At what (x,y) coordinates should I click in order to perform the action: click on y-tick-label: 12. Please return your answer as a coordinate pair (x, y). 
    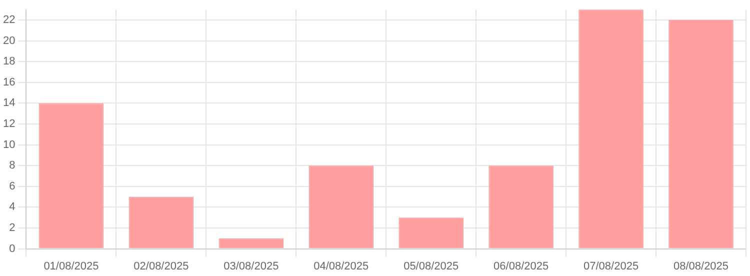
    Looking at the image, I should click on (9, 124).